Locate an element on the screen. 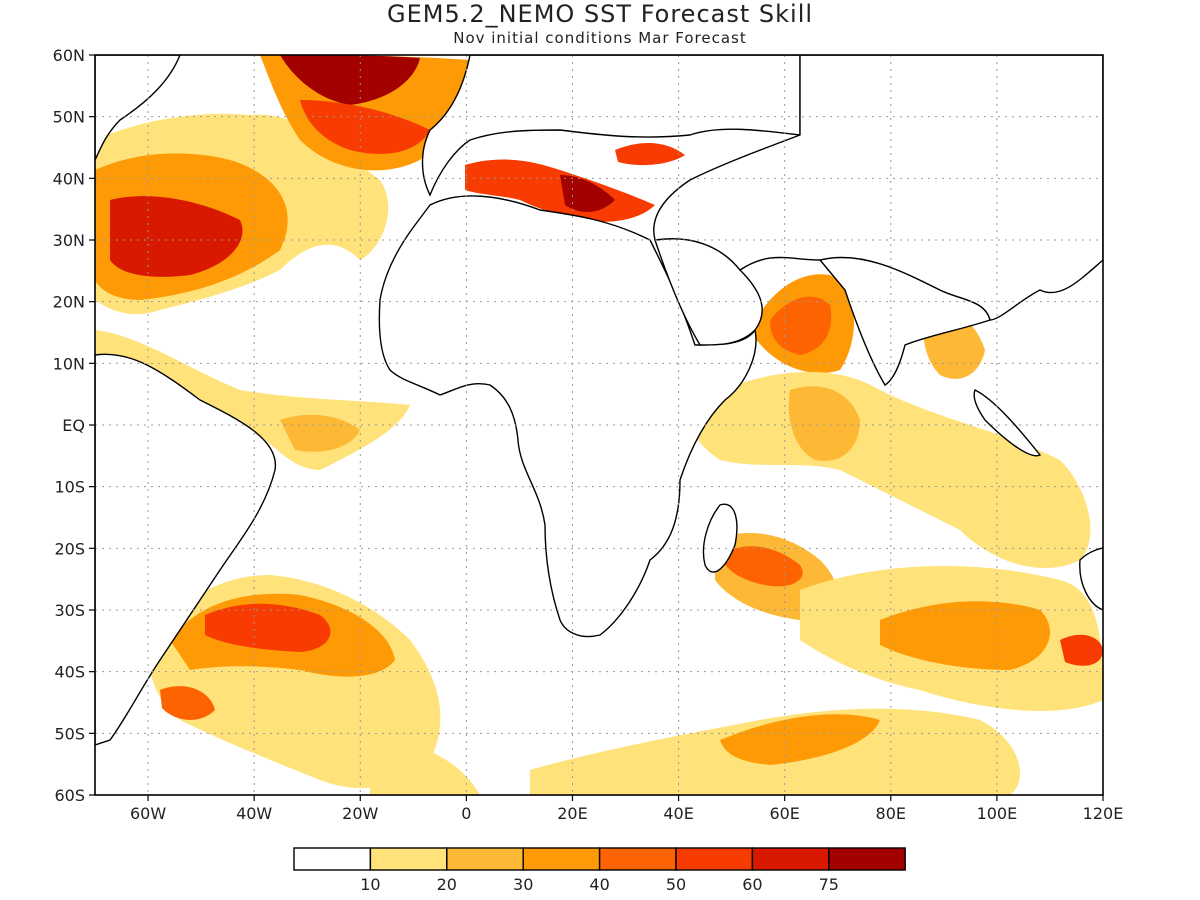 This screenshot has height=900, width=1200. skill-region-black-sea is located at coordinates (650, 154).